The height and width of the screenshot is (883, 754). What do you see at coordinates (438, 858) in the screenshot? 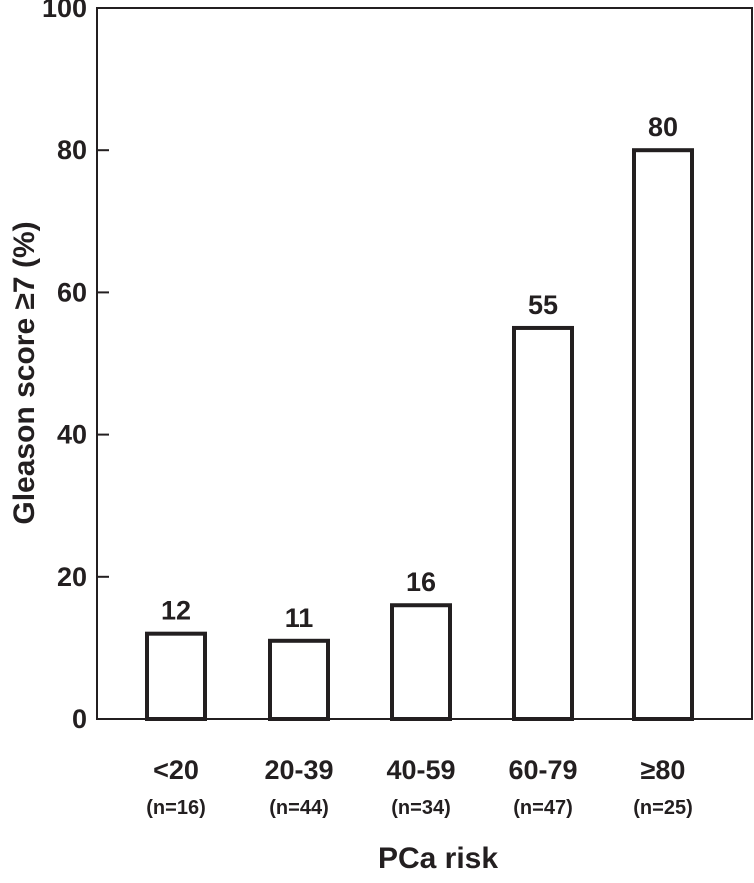
I see `x-axis-title: PCa risk` at bounding box center [438, 858].